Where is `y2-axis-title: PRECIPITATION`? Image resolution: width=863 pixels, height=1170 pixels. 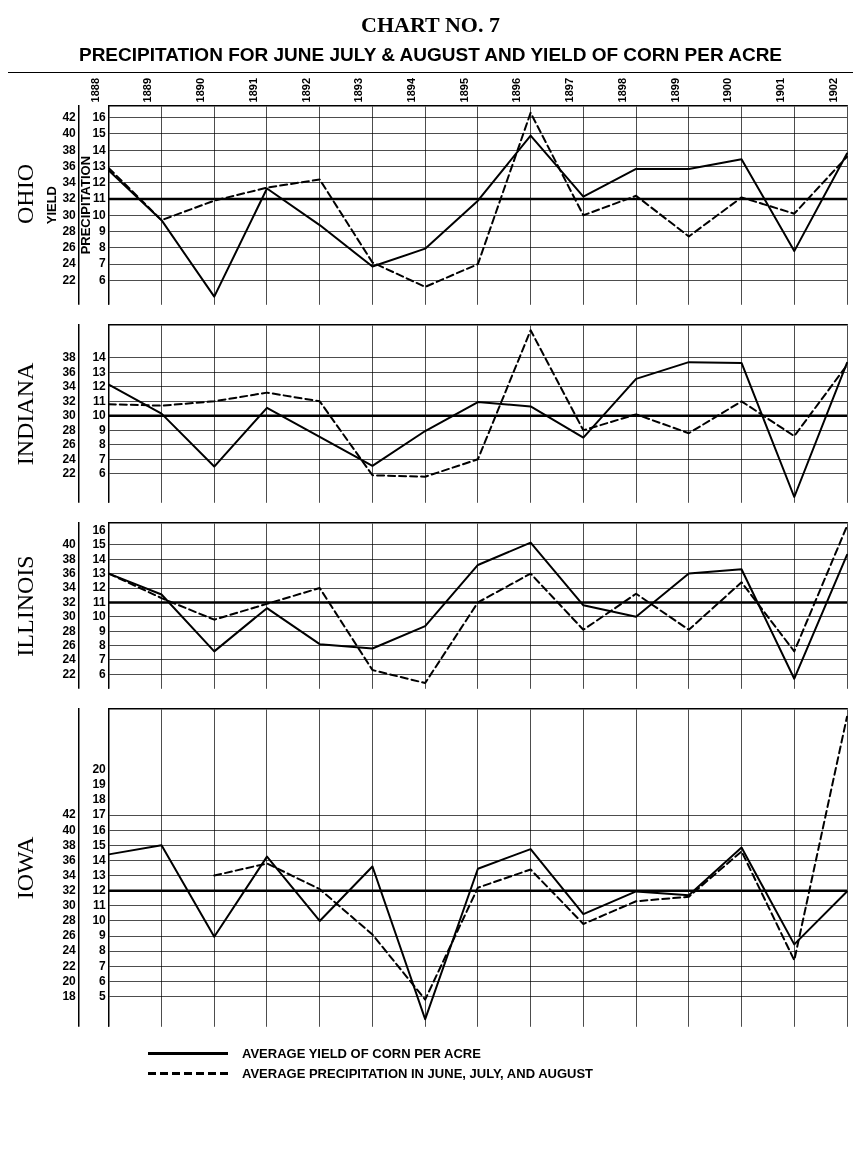 y2-axis-title: PRECIPITATION is located at coordinates (86, 205).